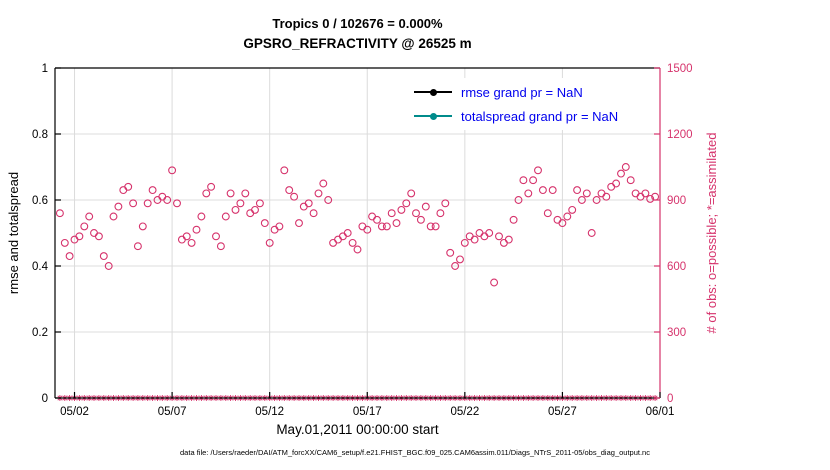 The image size is (830, 470). I want to click on legend-item: rmse grand pr = NaN, so click(516, 92).